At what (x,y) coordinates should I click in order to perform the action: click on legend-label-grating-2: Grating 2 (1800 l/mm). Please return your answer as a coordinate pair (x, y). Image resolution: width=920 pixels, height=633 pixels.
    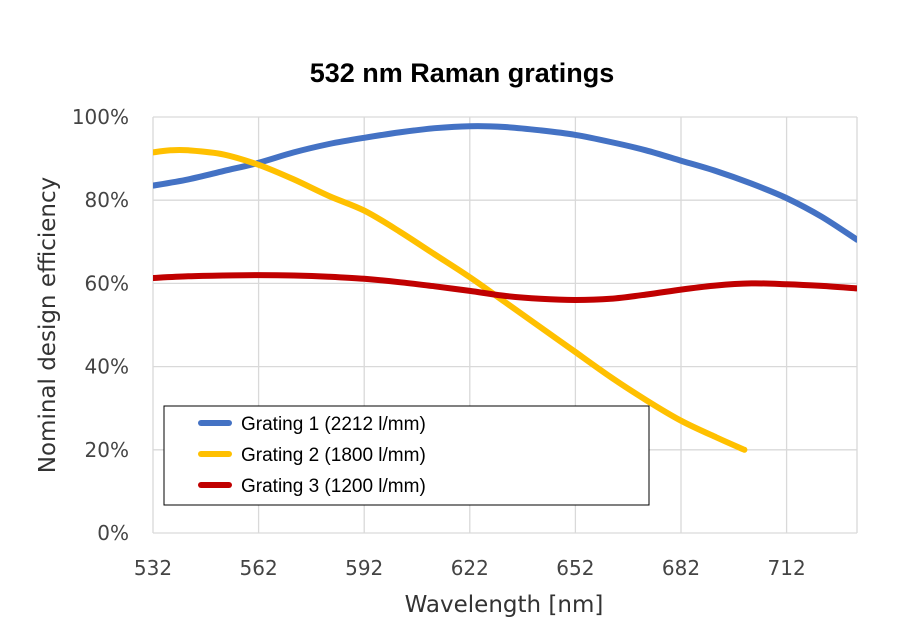
    Looking at the image, I should click on (333, 455).